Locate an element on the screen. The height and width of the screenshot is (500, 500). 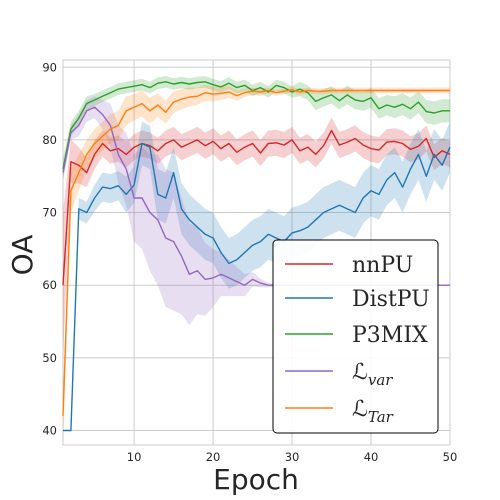
y-tick-label: 40 is located at coordinates (49, 430).